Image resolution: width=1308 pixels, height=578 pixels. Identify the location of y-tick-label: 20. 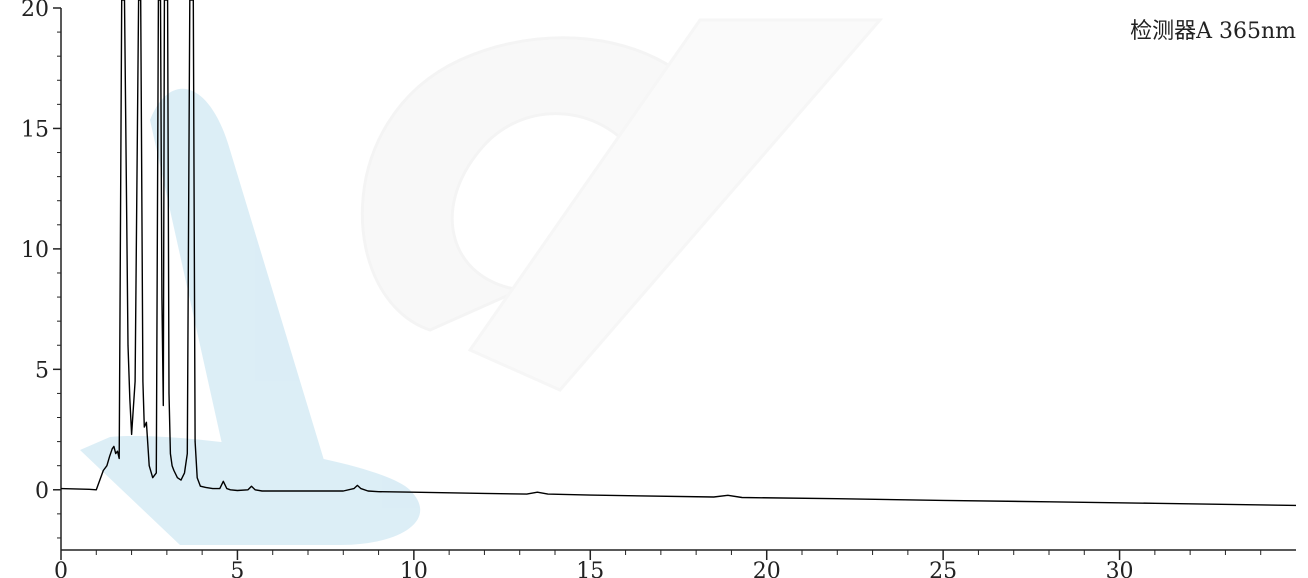
(35, 11).